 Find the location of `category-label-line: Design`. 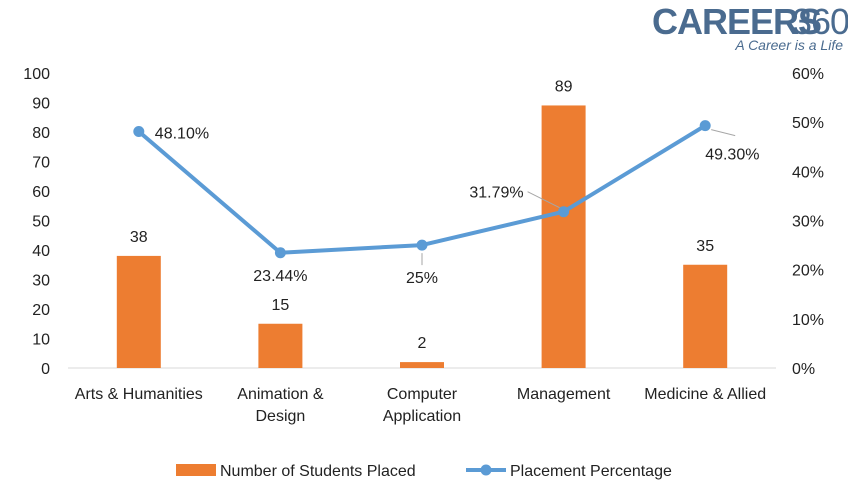

category-label-line: Design is located at coordinates (280, 416).